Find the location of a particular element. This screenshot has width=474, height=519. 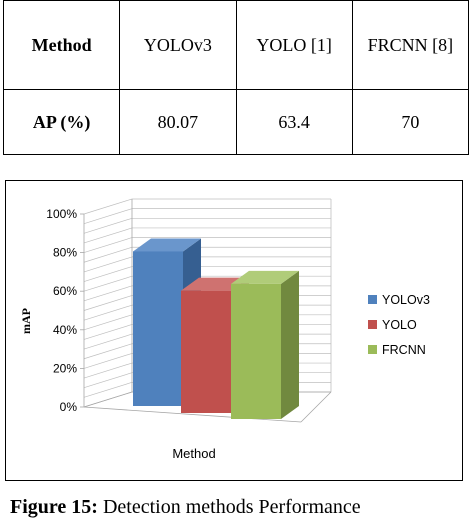

table-header-method: Method is located at coordinates (61, 45).